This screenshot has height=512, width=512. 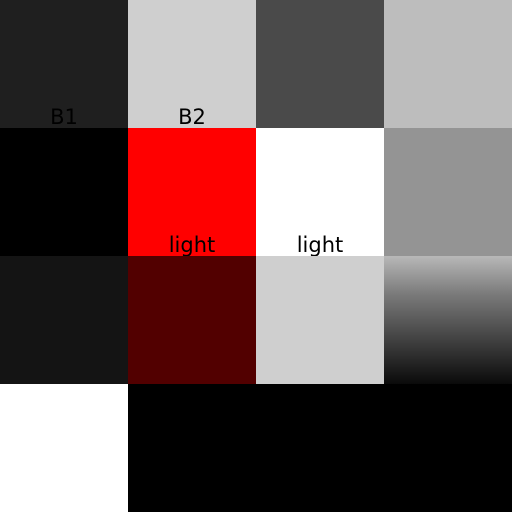 I want to click on tile-r0c2, so click(x=320, y=64).